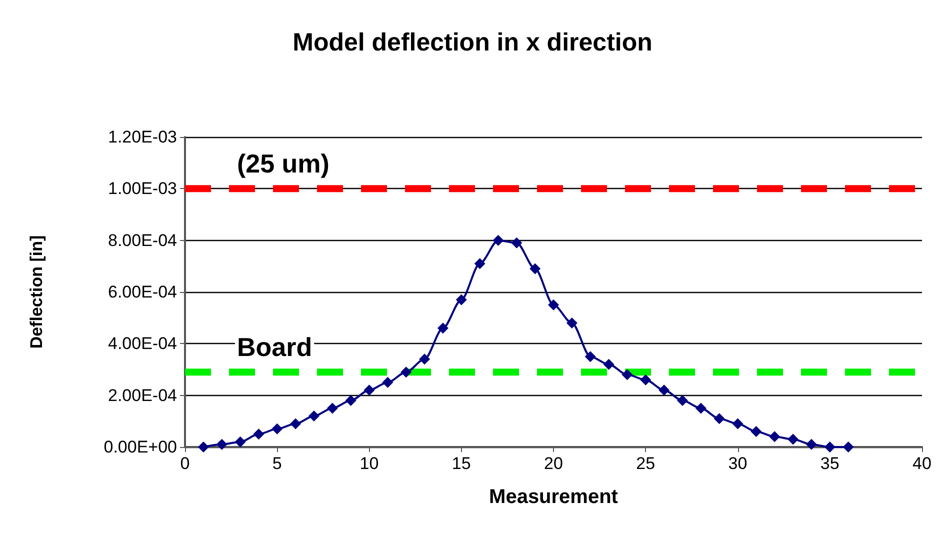 Image resolution: width=945 pixels, height=551 pixels. I want to click on x-axis-title: Measurement, so click(553, 497).